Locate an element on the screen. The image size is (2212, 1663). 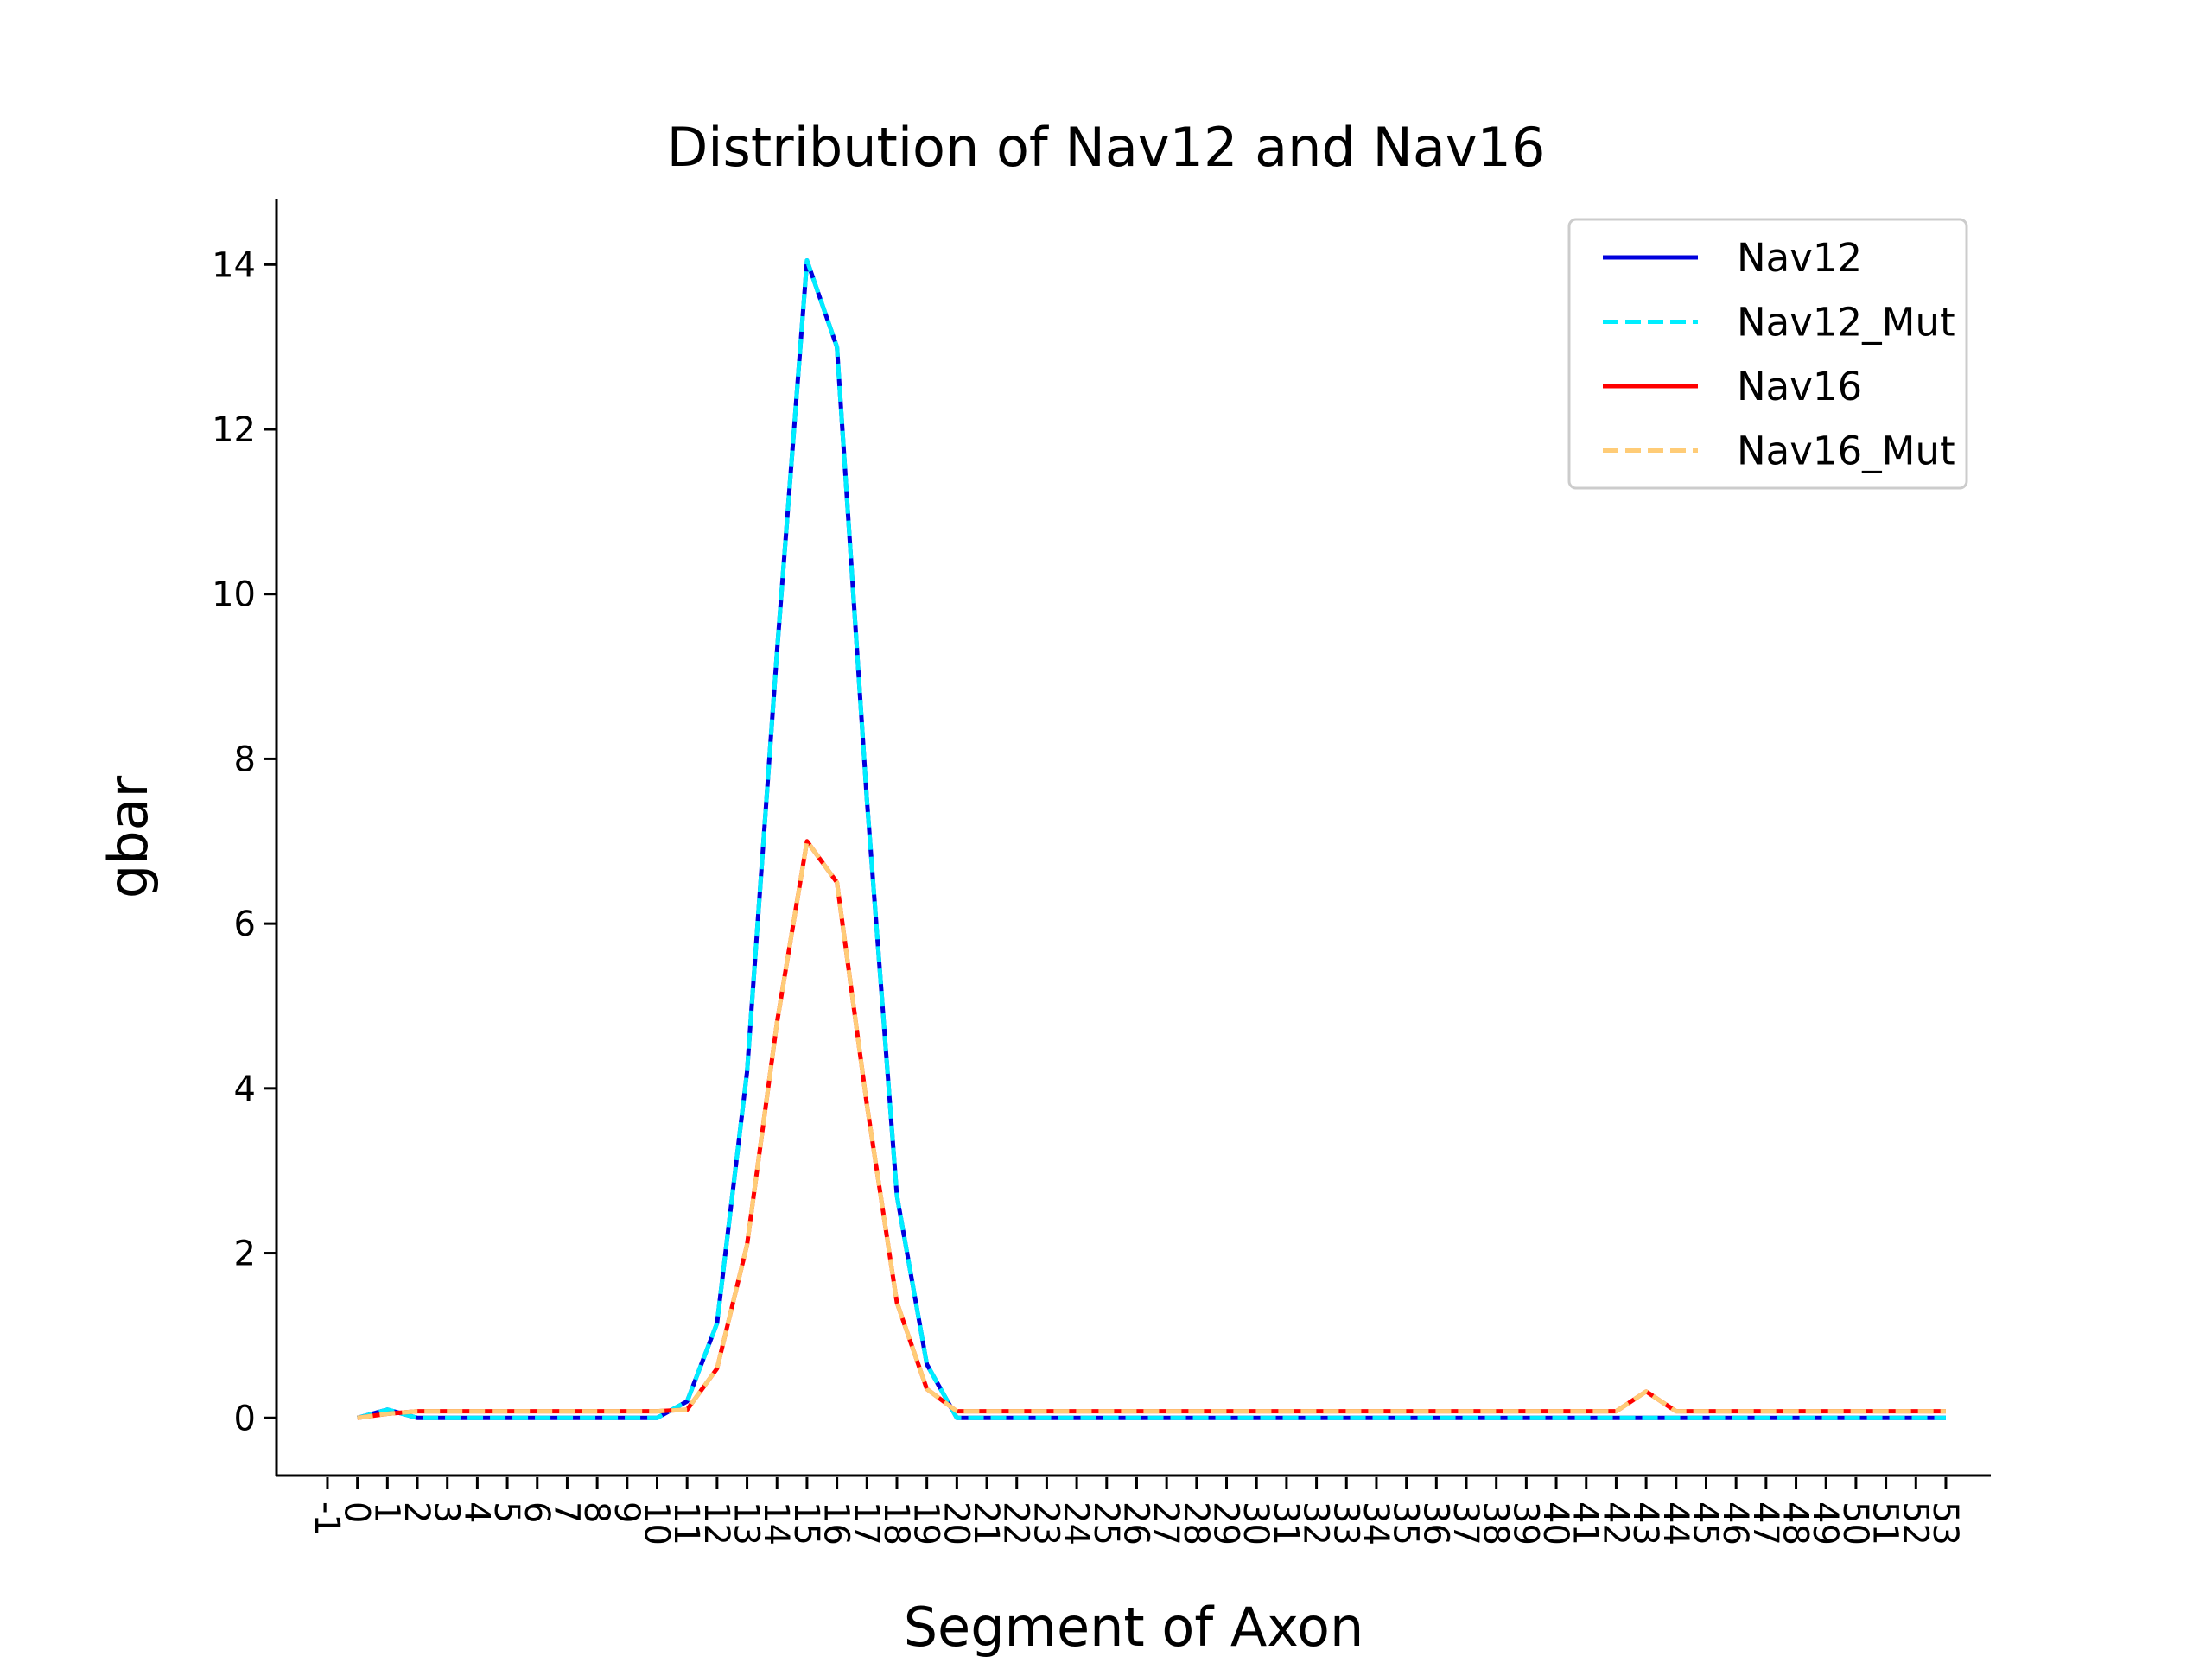
legend-label: Nav16 is located at coordinates (1800, 387).